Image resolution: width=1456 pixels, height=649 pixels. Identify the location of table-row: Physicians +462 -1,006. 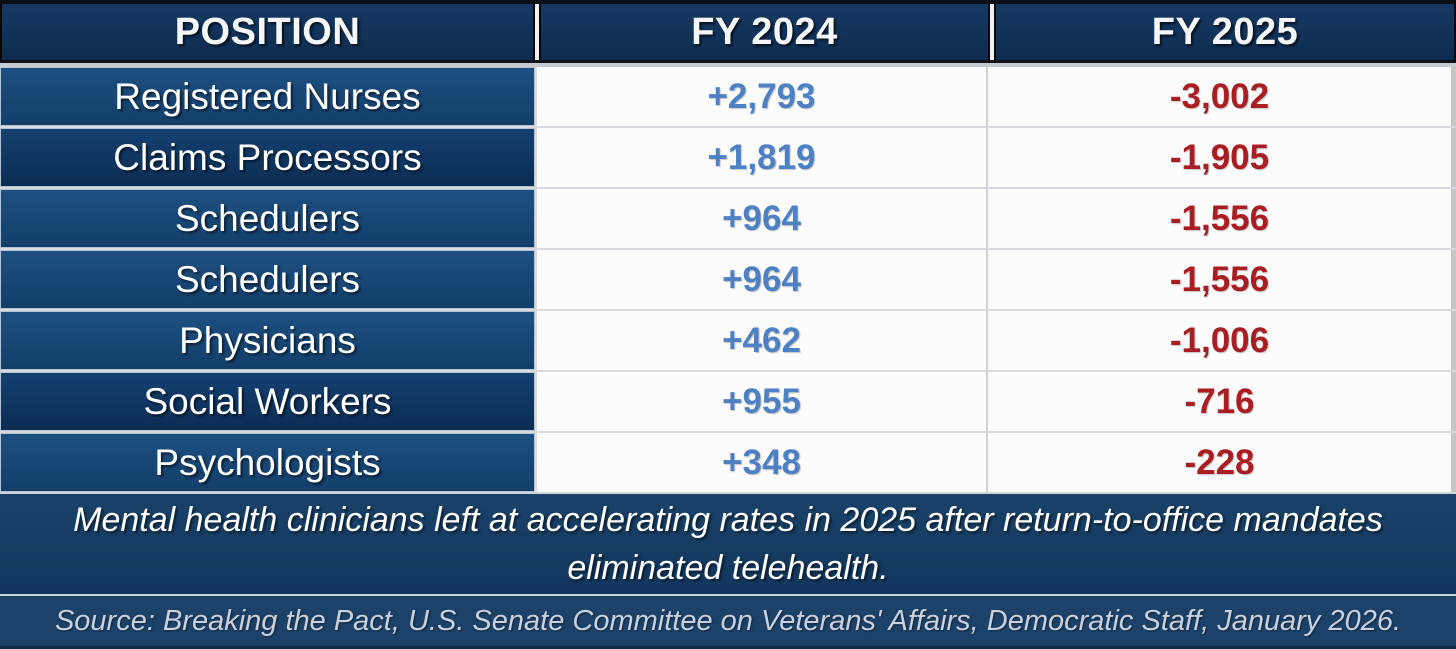
(728, 340).